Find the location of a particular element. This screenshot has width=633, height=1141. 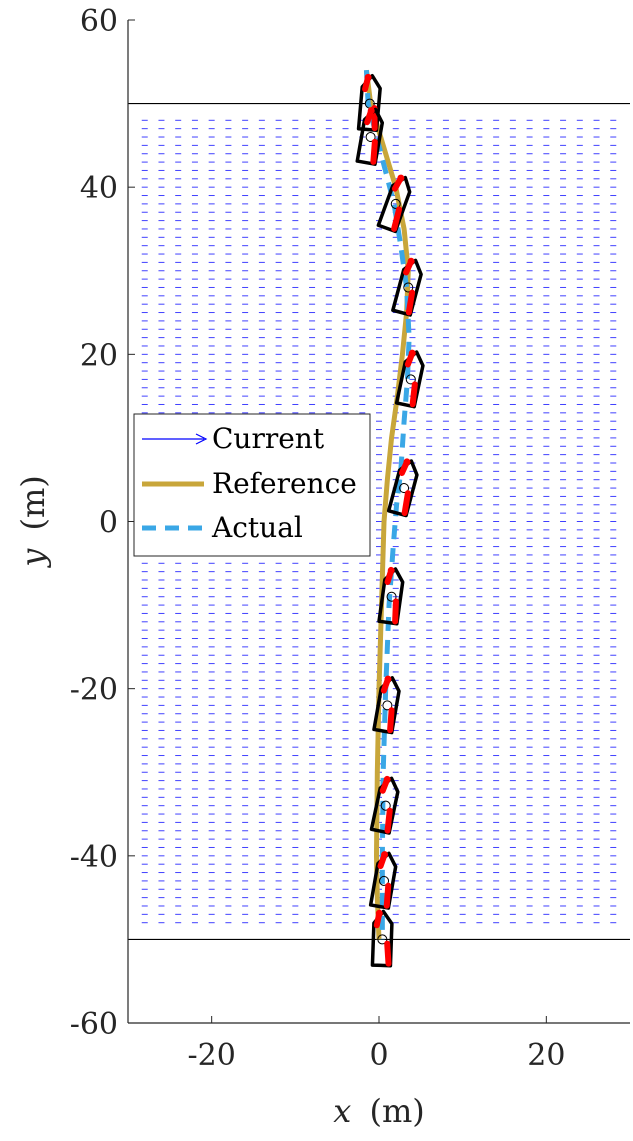

legend-arrow-head is located at coordinates (201, 439).